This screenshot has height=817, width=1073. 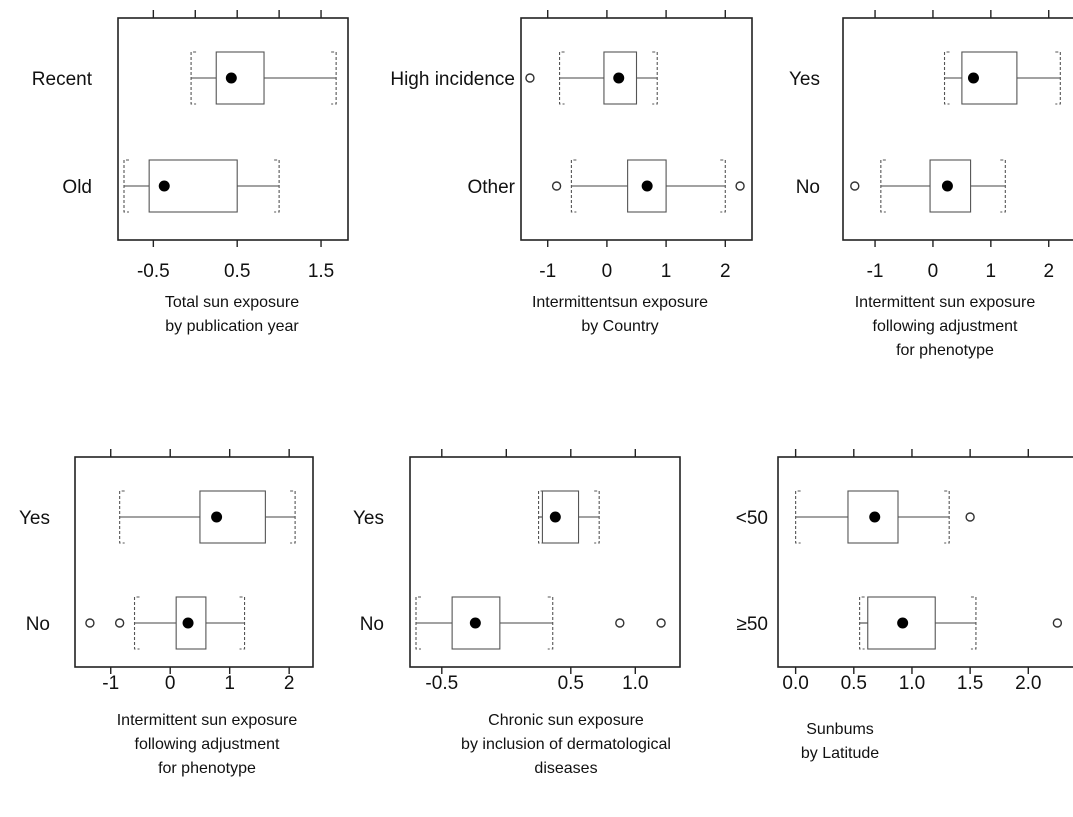 I want to click on panel-6-cat-0-bracket-high, so click(x=947, y=517).